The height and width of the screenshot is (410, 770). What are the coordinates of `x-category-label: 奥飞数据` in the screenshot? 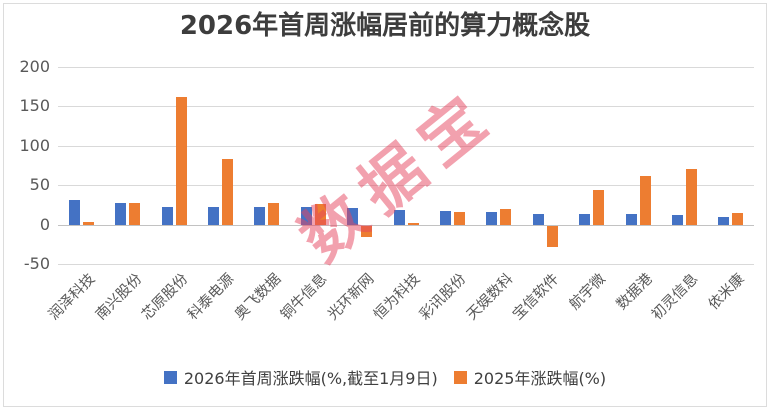 It's located at (258, 297).